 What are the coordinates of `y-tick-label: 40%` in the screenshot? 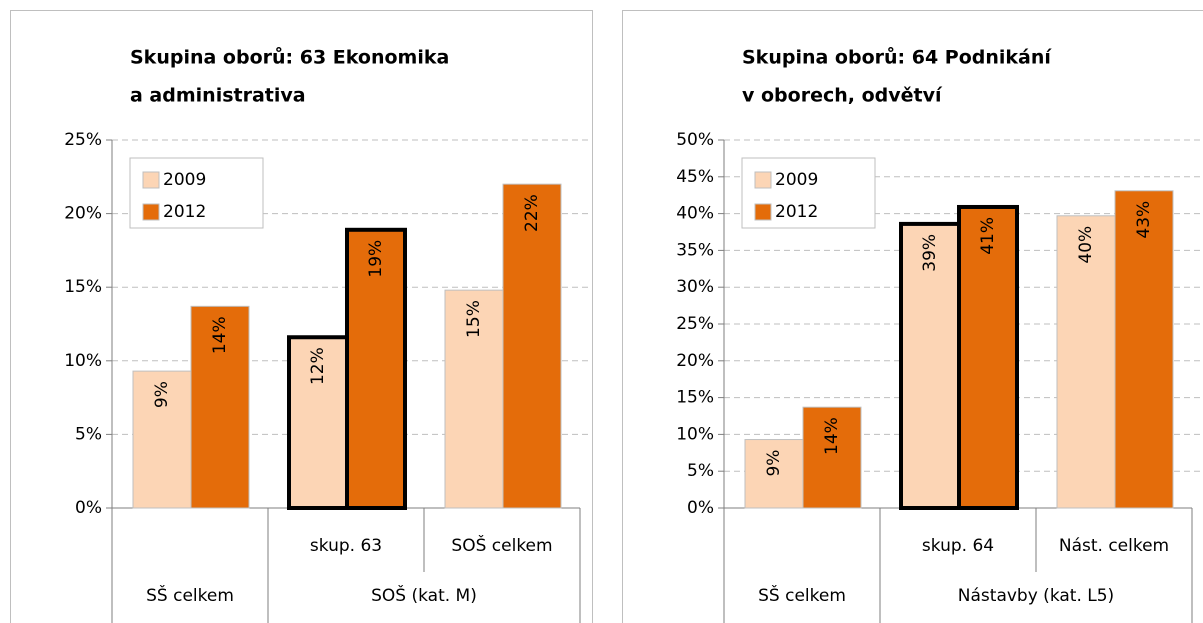 It's located at (695, 214).